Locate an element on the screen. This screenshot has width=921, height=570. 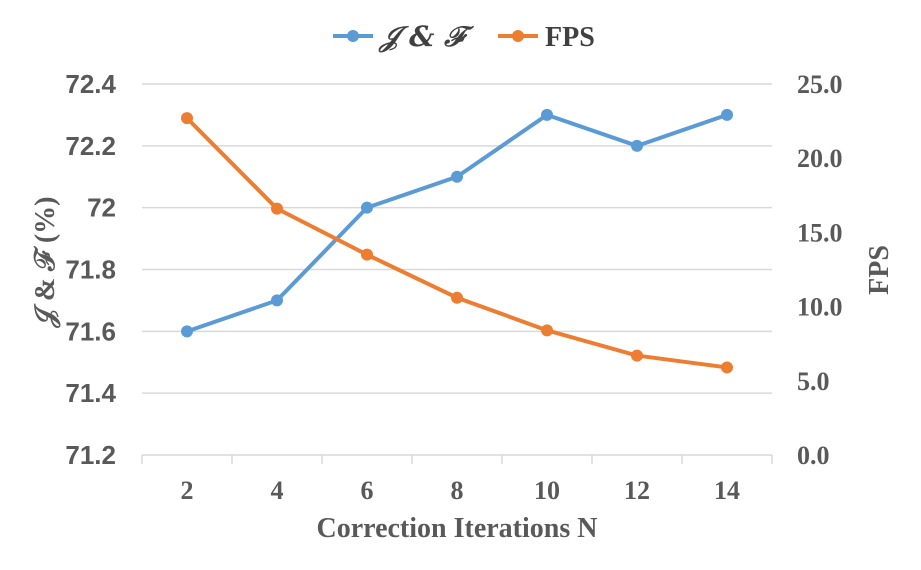
y-axis-left-ticks: 71.2 71.4 71.6 71.8 72 72.2 72.4 is located at coordinates (90, 269).